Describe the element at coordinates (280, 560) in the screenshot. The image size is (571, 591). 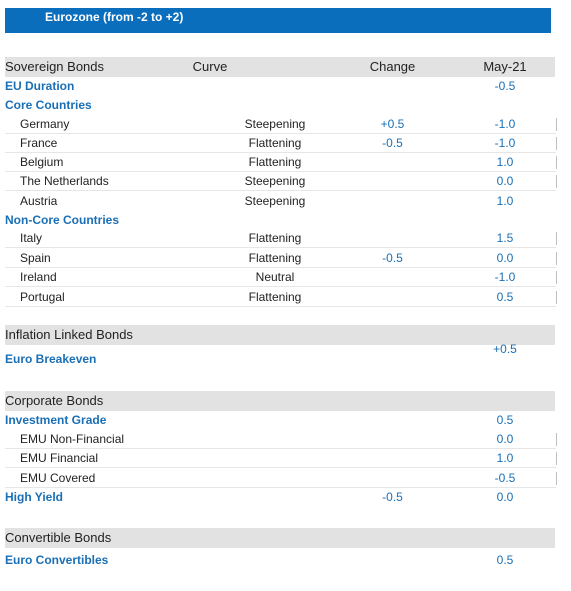
I see `group-row: Euro Convertibles 0.5` at that location.